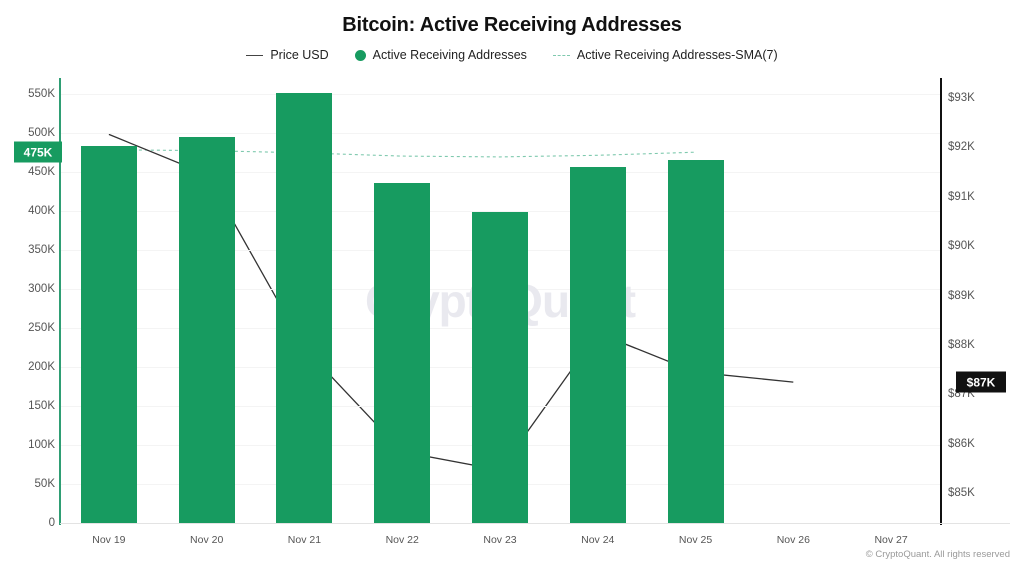 Image resolution: width=1024 pixels, height=576 pixels. What do you see at coordinates (41, 210) in the screenshot?
I see `left-y-tick-label: 400K` at bounding box center [41, 210].